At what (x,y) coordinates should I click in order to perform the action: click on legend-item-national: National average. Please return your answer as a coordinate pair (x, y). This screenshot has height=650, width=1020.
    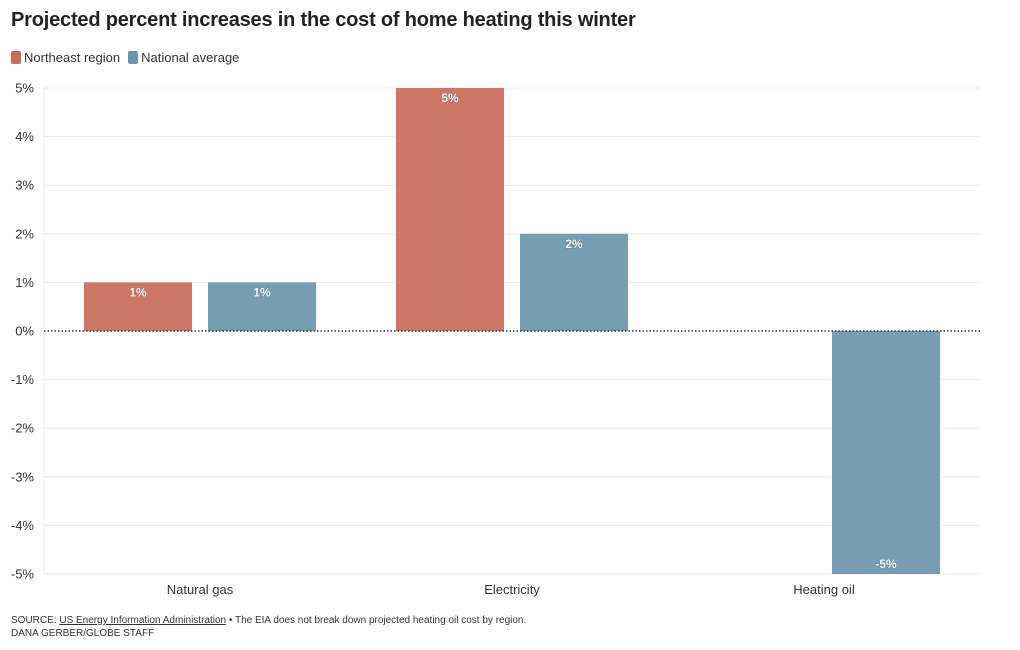
    Looking at the image, I should click on (183, 57).